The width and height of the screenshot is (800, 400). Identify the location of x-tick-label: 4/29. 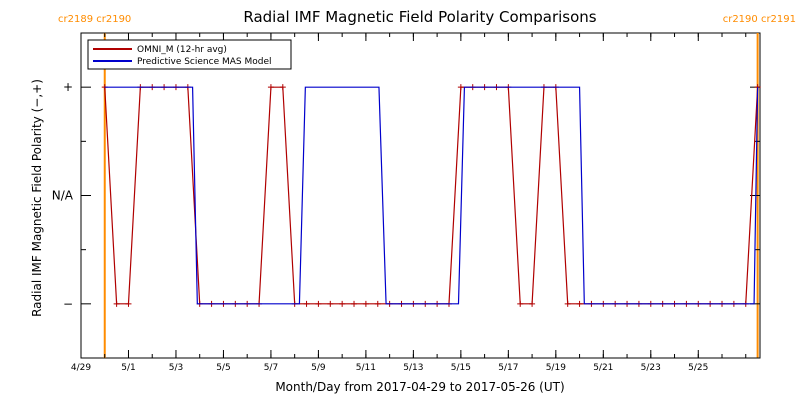
(81, 368).